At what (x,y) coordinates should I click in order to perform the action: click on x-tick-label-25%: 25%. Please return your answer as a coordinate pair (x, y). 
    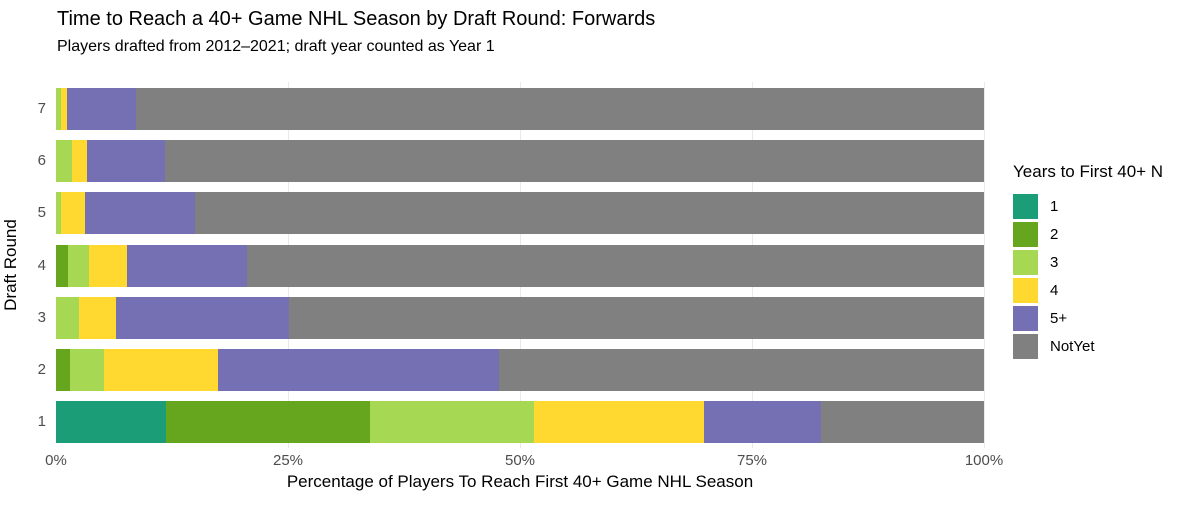
    Looking at the image, I should click on (288, 460).